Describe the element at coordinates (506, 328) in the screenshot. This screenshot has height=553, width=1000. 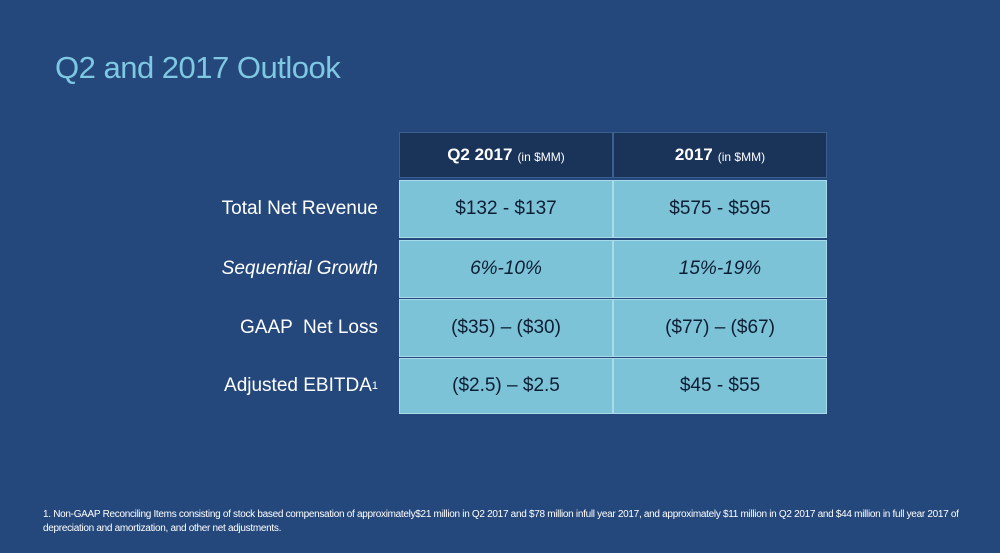
I see `table-cell: ($35) – ($30)` at that location.